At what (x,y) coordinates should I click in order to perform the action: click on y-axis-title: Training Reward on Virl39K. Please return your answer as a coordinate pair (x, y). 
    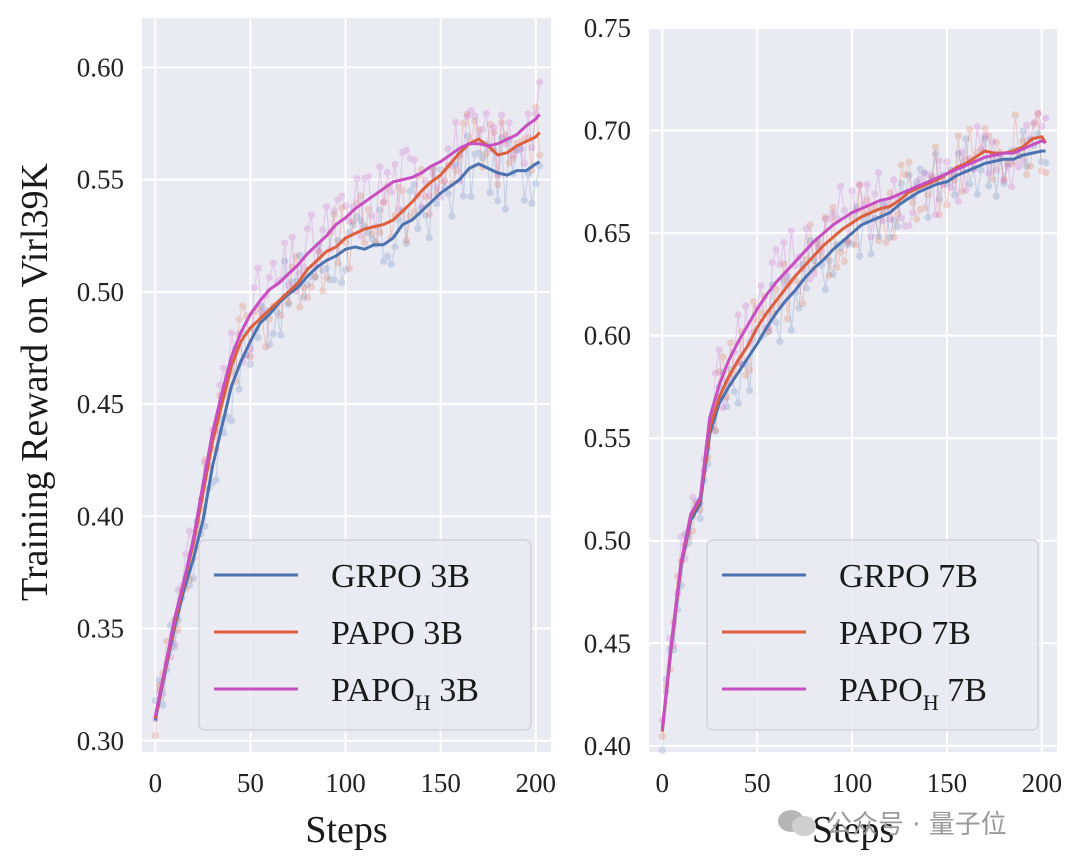
    Looking at the image, I should click on (35, 382).